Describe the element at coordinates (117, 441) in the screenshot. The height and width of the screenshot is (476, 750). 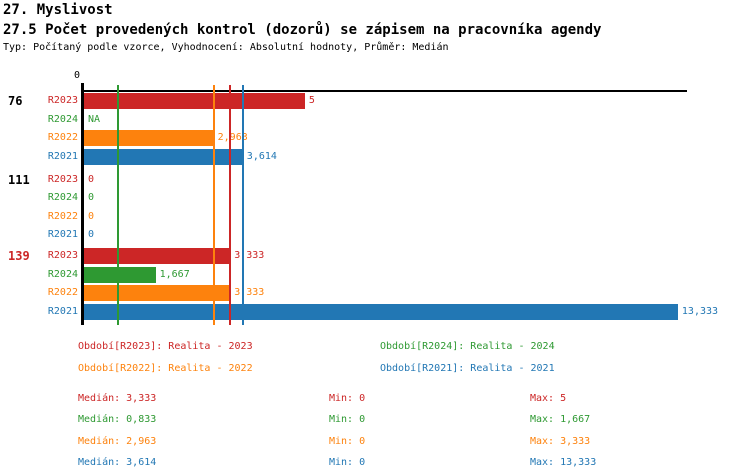
I see `stat-median: Medián: 2,963` at that location.